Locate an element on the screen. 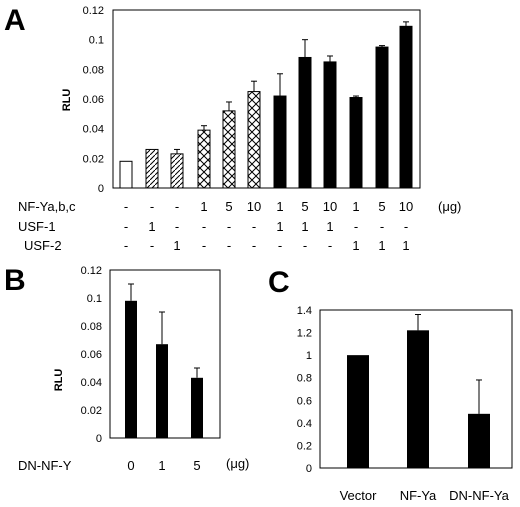  panel-b-category-label: 1 is located at coordinates (161, 465).